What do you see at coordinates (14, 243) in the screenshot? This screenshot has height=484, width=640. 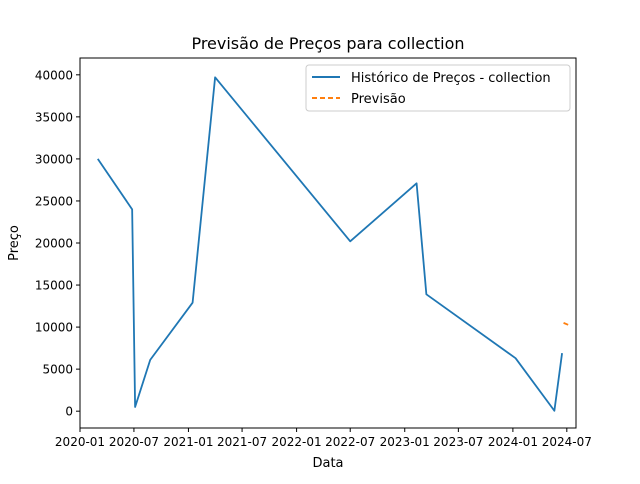 I see `y-axis-label: Preço` at bounding box center [14, 243].